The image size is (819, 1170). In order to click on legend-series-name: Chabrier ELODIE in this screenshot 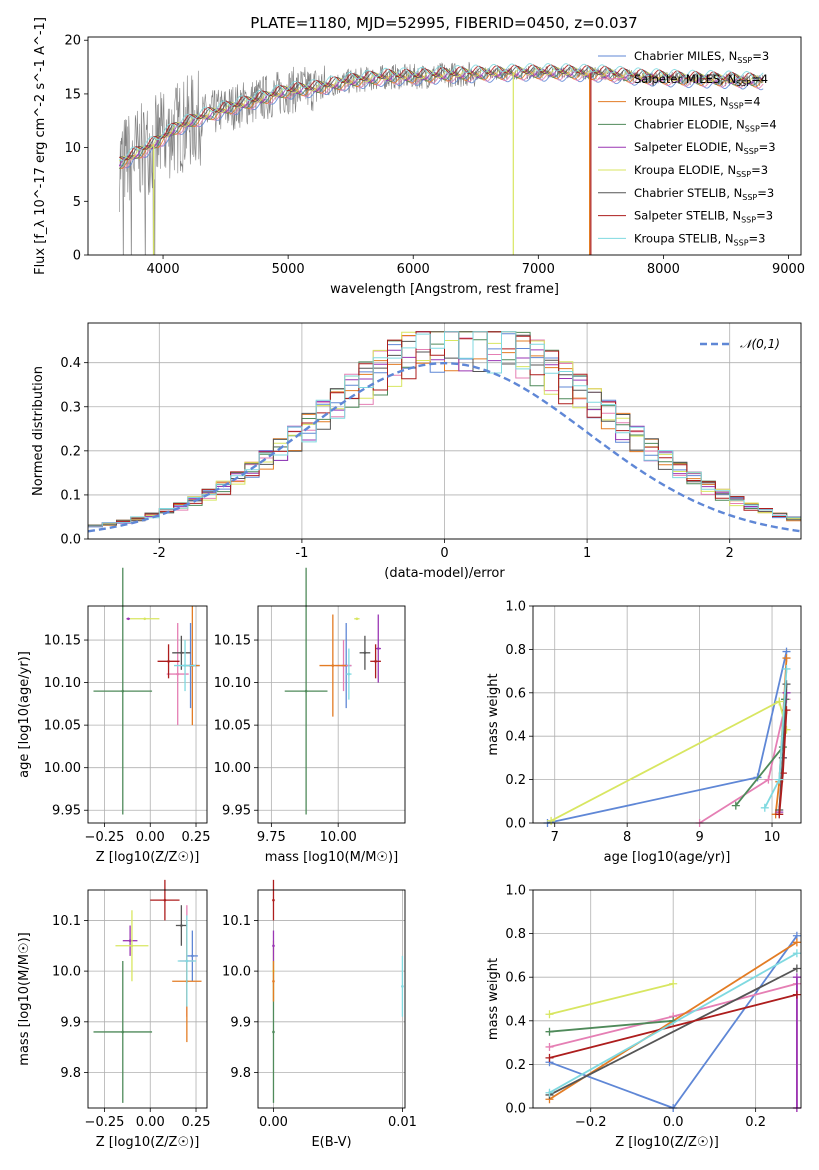, I will do `click(681, 124)`.